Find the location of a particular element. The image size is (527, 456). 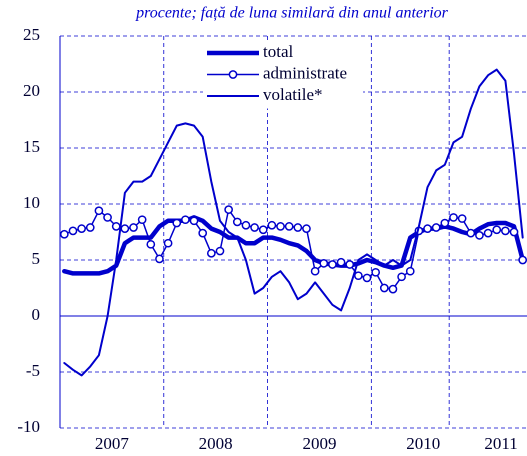

legend-label: total is located at coordinates (278, 51).